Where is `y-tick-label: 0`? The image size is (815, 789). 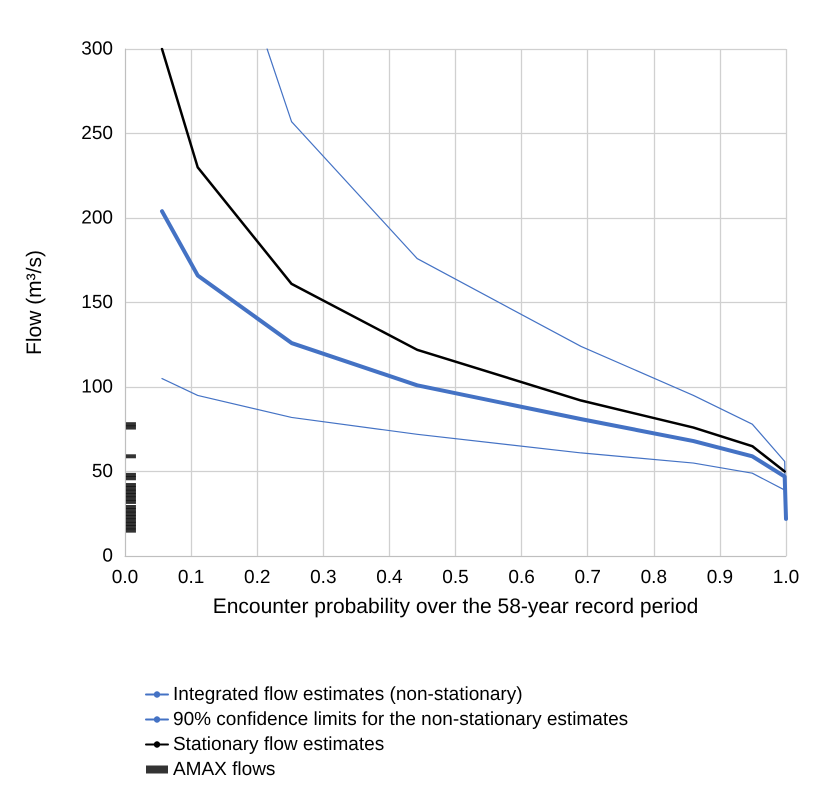
y-tick-label: 0 is located at coordinates (107, 556).